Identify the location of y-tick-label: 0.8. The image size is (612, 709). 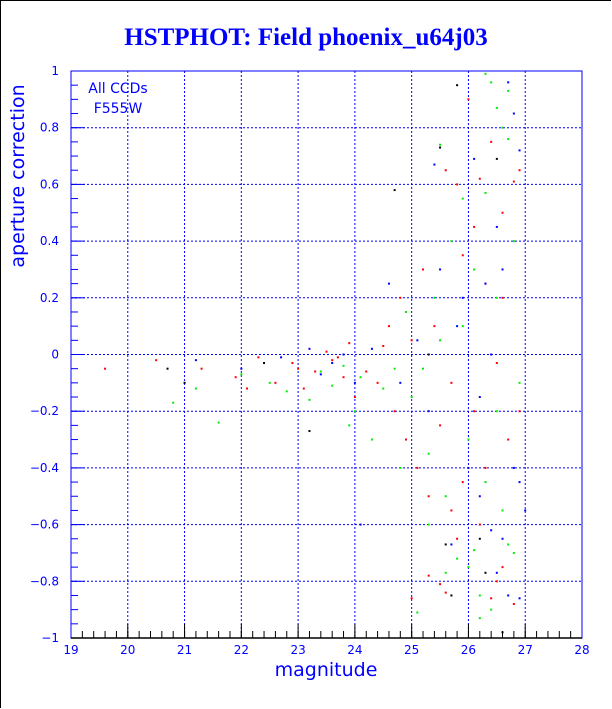
(49, 128).